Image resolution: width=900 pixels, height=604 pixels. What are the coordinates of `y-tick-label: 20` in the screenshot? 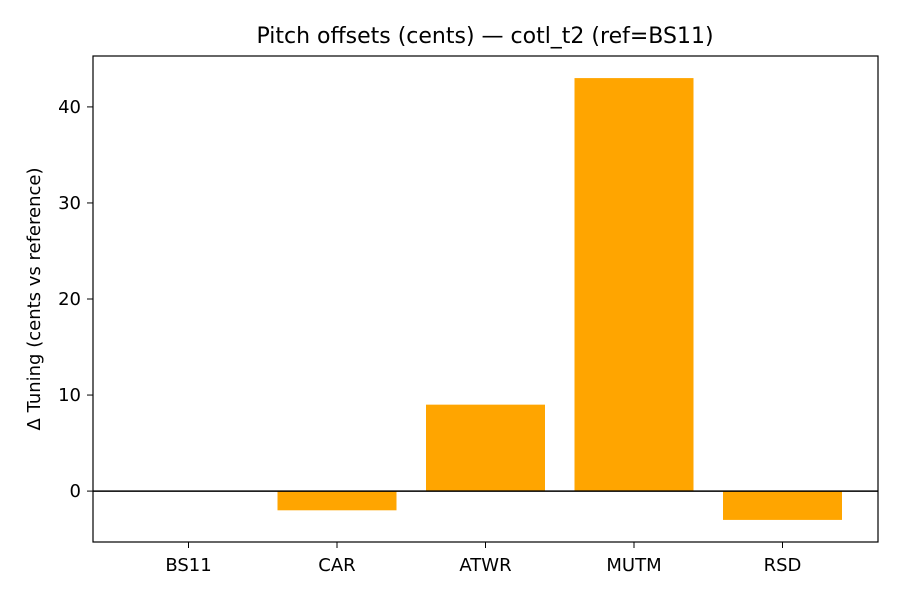 It's located at (69, 299).